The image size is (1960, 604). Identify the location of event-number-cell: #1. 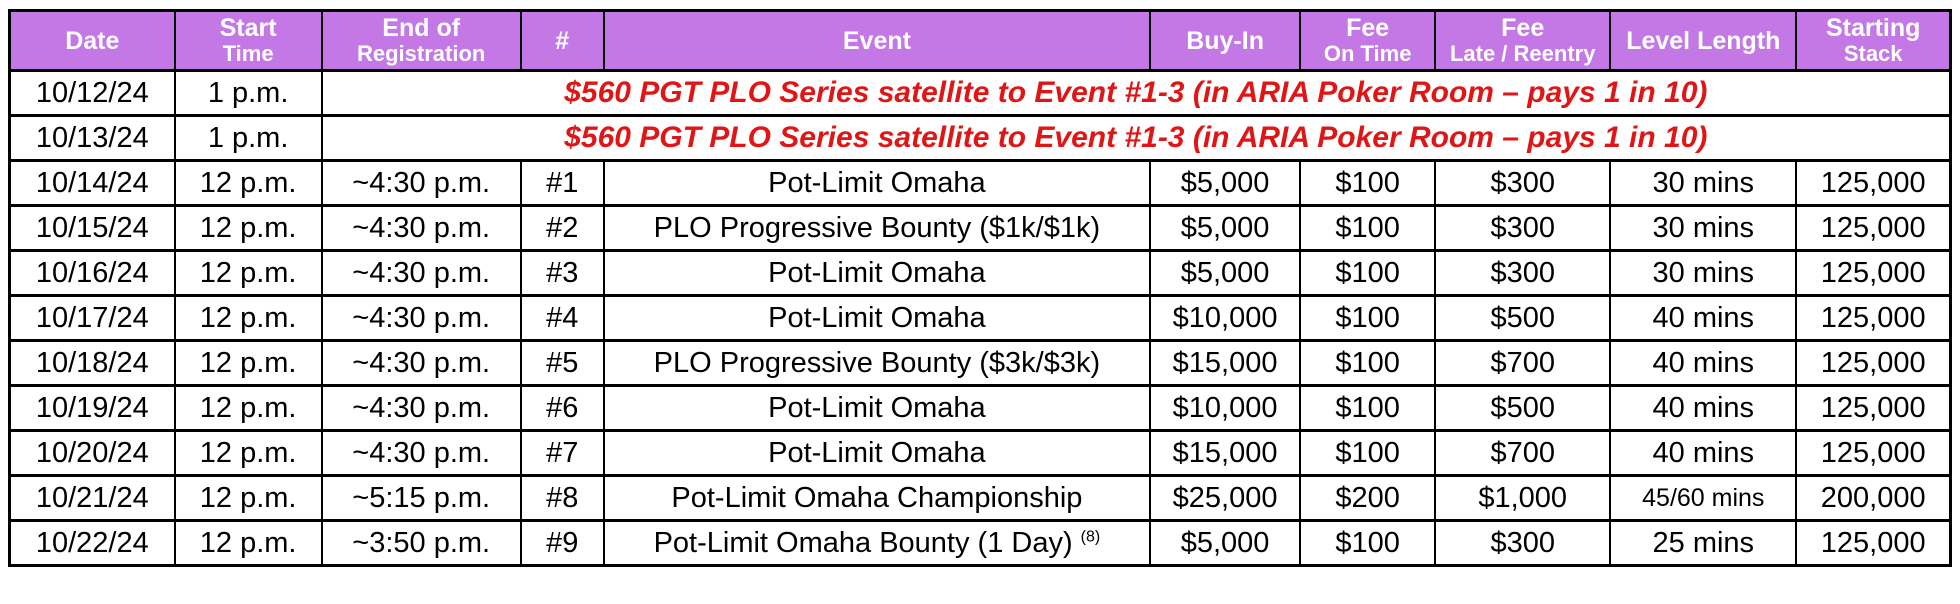
(562, 183).